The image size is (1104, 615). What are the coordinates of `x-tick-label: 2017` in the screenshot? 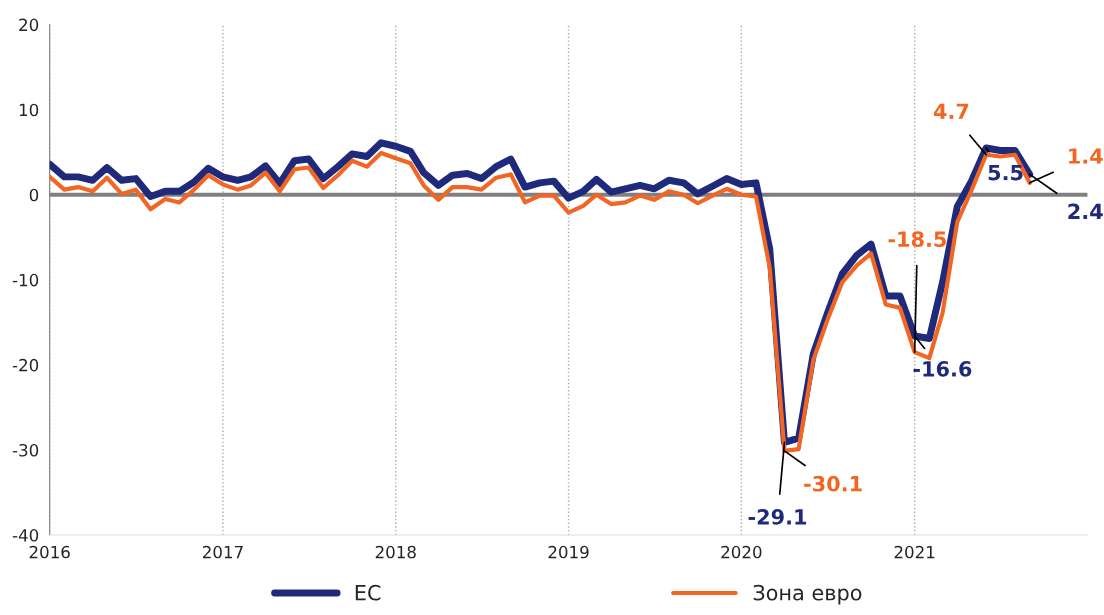 It's located at (222, 552).